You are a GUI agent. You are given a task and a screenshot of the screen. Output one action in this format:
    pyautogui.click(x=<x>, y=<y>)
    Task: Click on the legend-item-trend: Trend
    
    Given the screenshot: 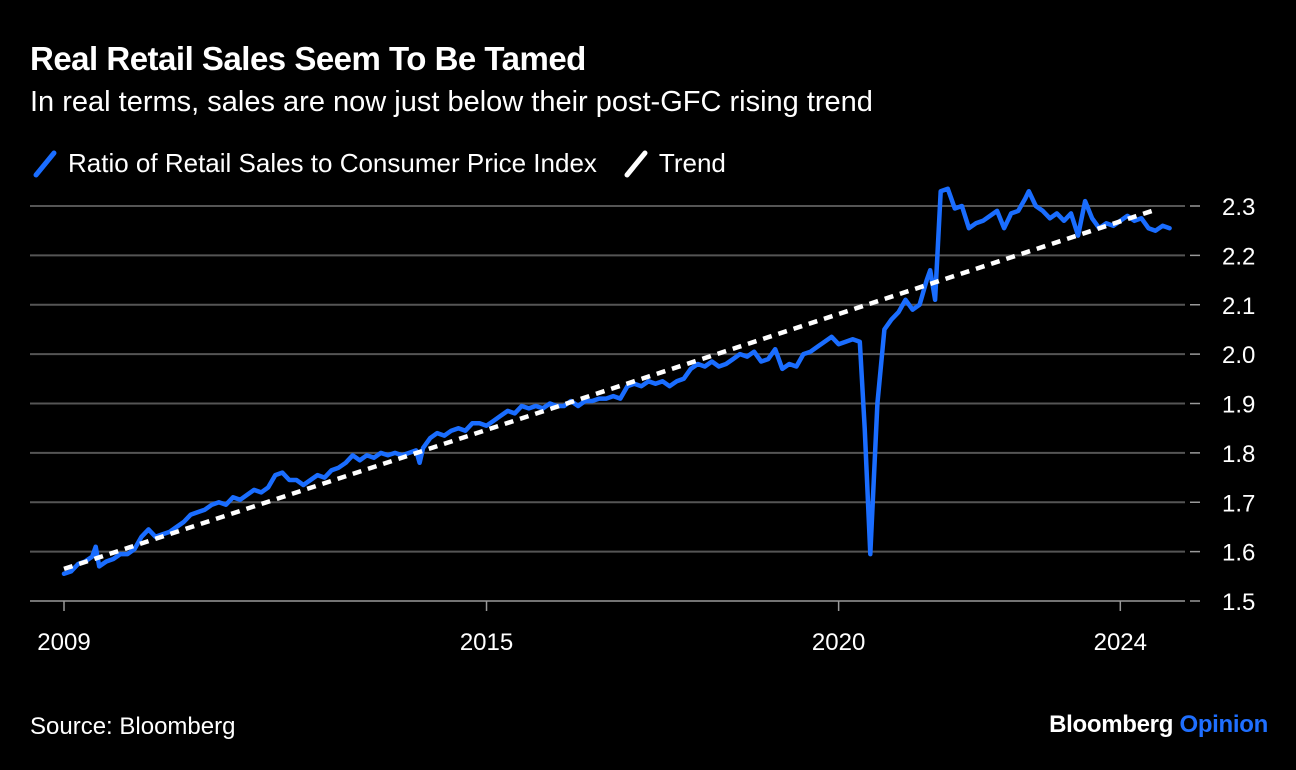 What is the action you would take?
    pyautogui.click(x=674, y=163)
    